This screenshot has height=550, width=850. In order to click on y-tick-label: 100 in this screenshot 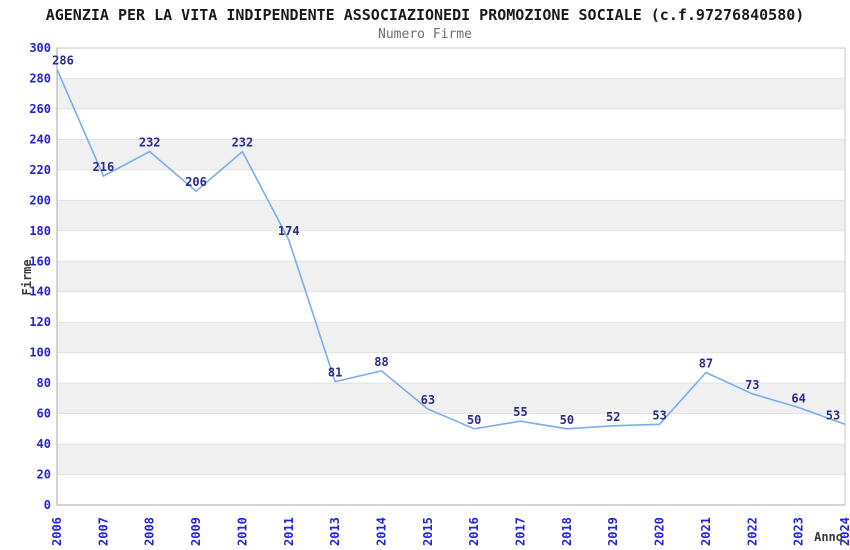, I will do `click(40, 353)`.